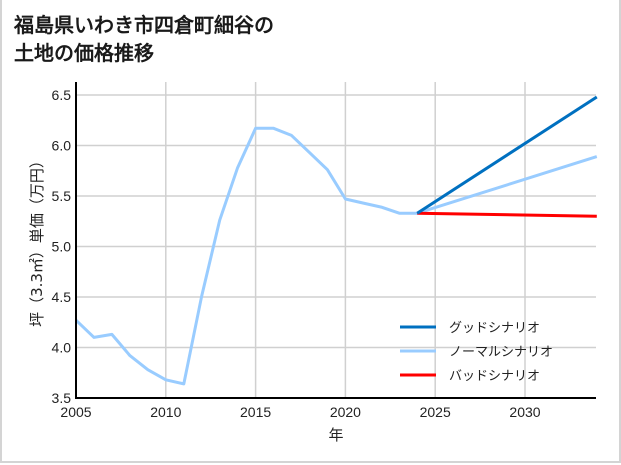  Describe the element at coordinates (62, 247) in the screenshot. I see `y-tick-label: 5.0` at that location.